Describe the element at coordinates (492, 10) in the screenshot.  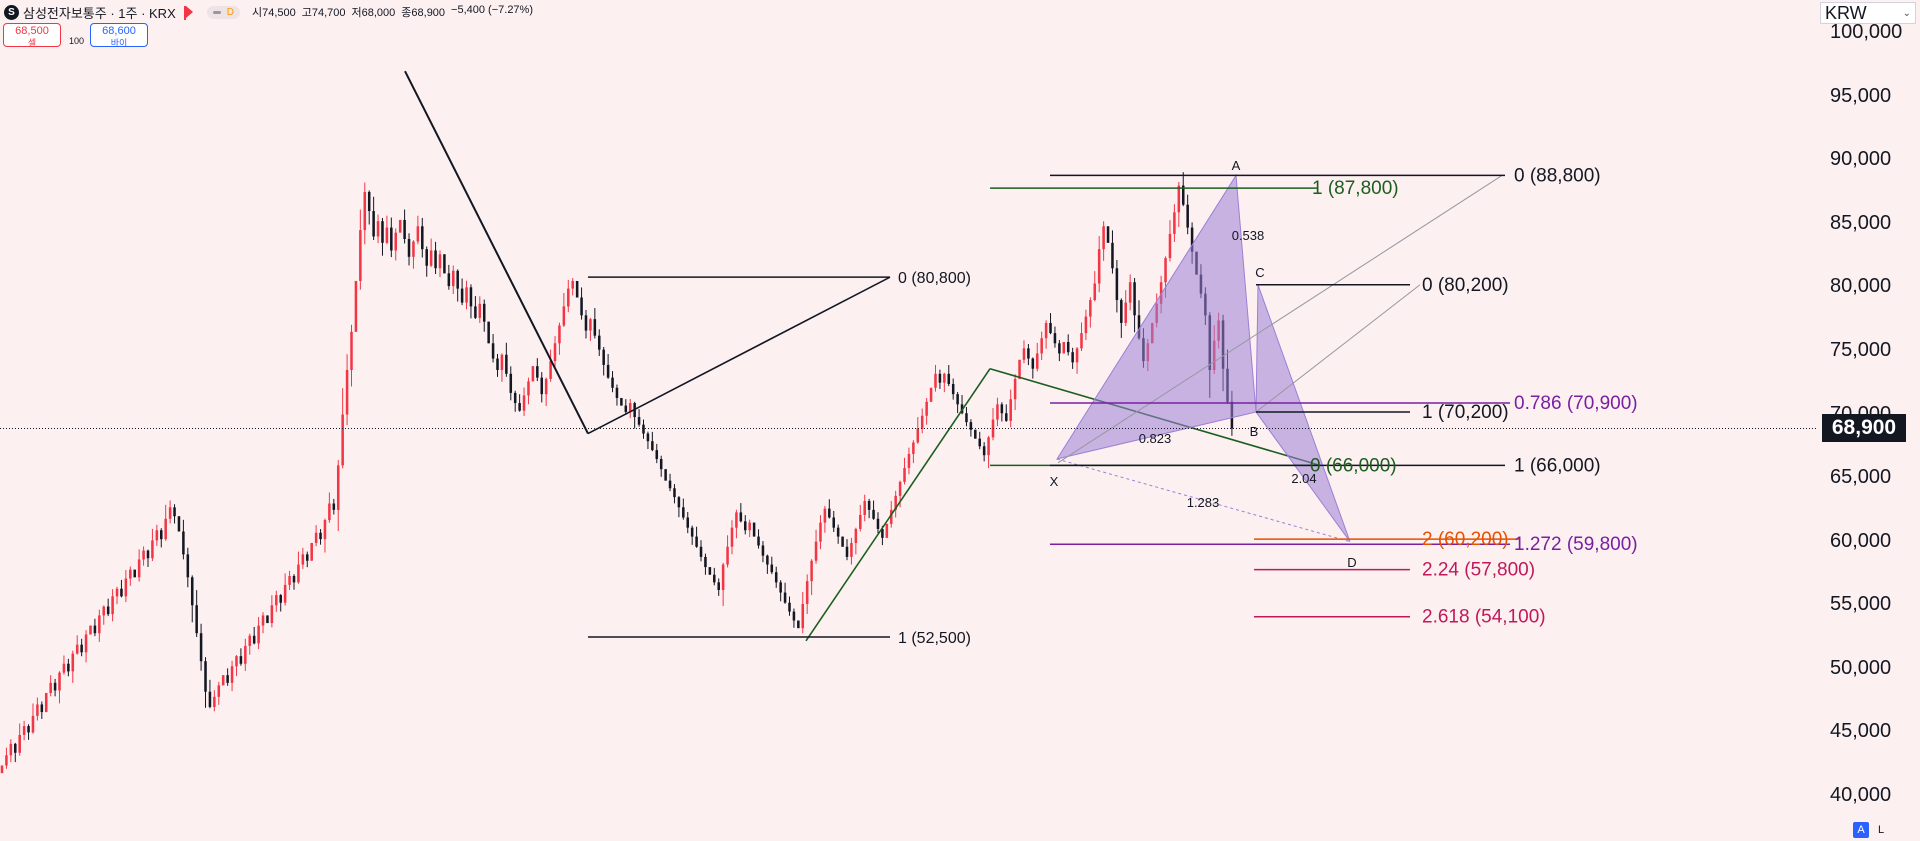
I see `change-value: −5,400 (−7.27%)` at that location.